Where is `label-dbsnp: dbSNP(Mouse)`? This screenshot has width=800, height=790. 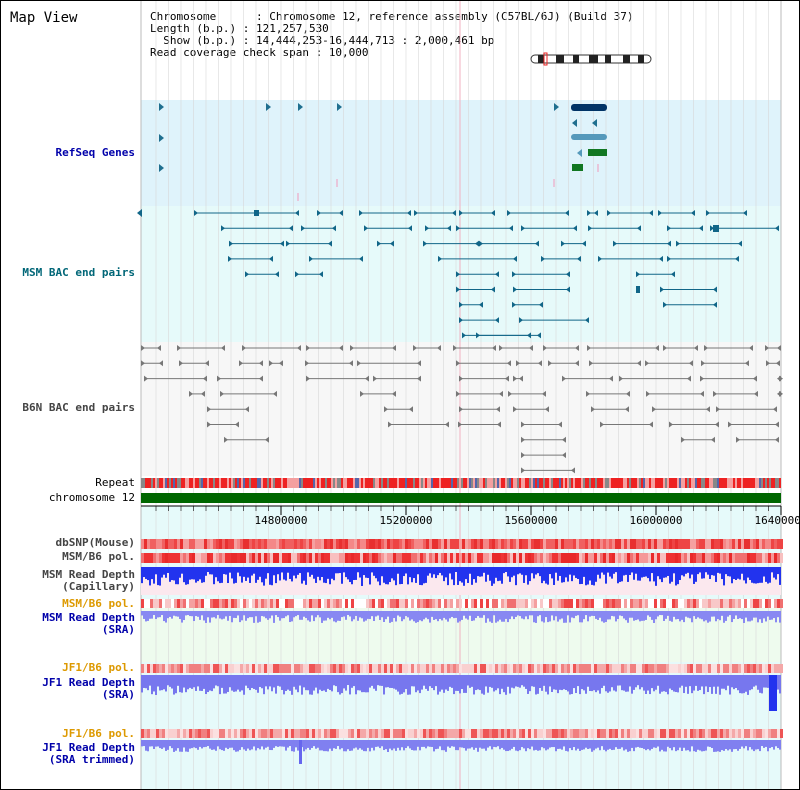
label-dbsnp: dbSNP(Mouse) is located at coordinates (95, 542).